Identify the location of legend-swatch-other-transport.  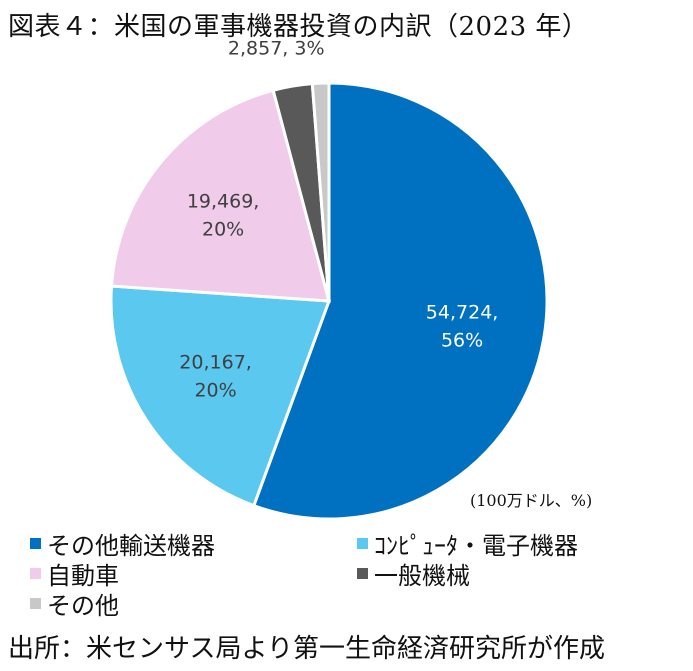
(35, 543).